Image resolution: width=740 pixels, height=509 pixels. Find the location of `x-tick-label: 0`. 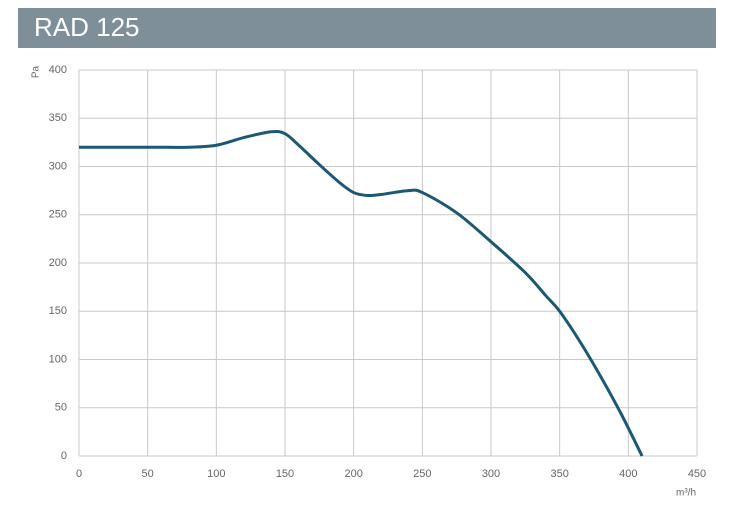

x-tick-label: 0 is located at coordinates (79, 474).